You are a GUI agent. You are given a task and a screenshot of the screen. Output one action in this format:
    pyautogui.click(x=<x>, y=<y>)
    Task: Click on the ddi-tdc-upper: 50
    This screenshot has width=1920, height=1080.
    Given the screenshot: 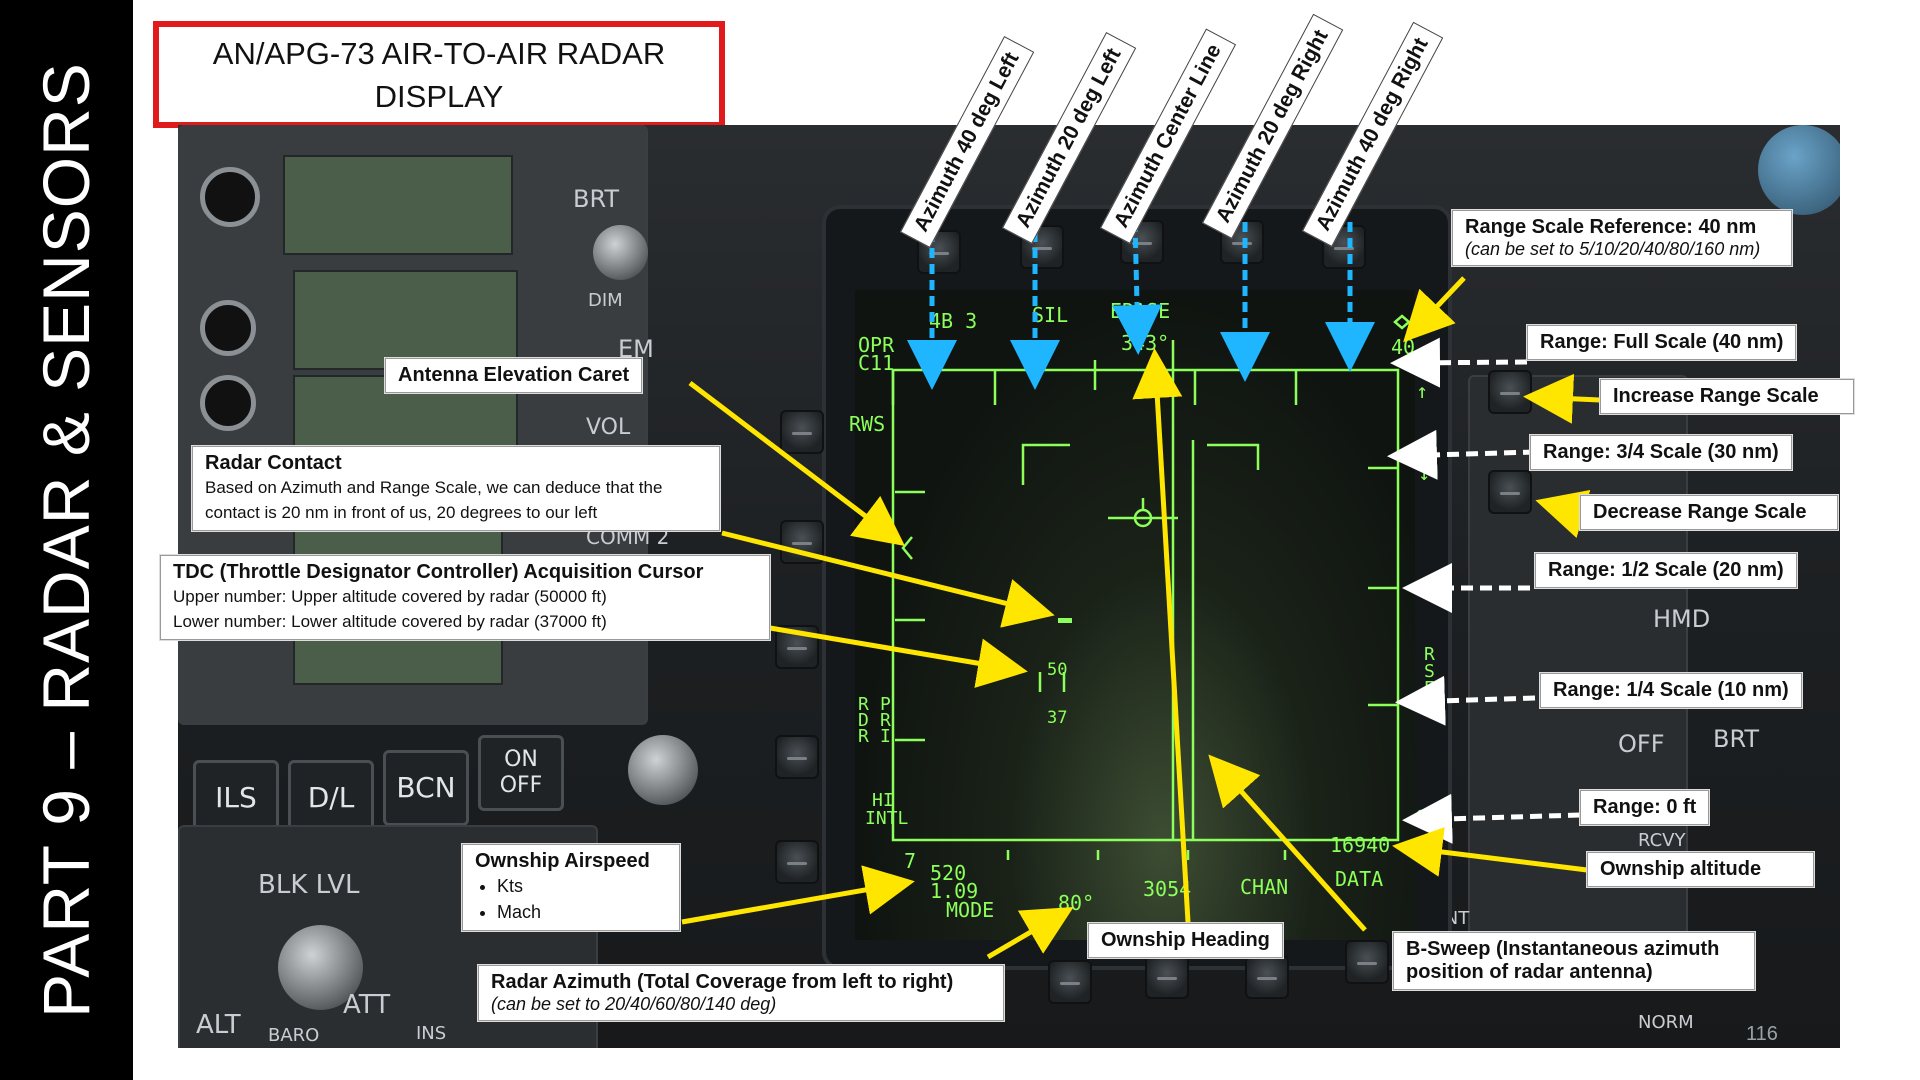 What is the action you would take?
    pyautogui.click(x=1057, y=670)
    